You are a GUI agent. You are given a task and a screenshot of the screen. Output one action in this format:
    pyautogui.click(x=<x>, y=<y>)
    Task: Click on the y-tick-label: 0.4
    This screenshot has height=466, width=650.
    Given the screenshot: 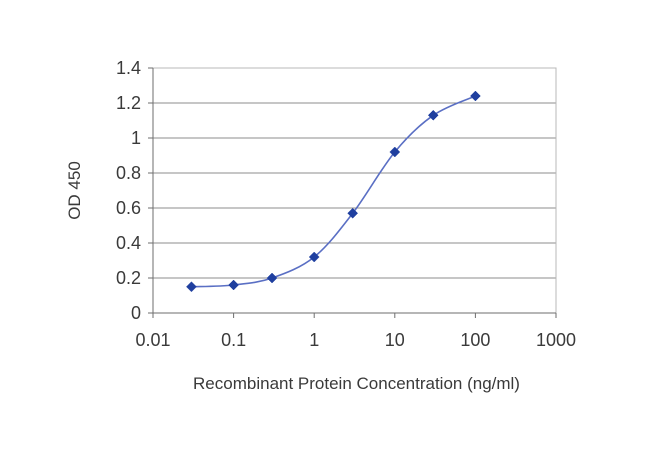 What is the action you would take?
    pyautogui.click(x=128, y=243)
    